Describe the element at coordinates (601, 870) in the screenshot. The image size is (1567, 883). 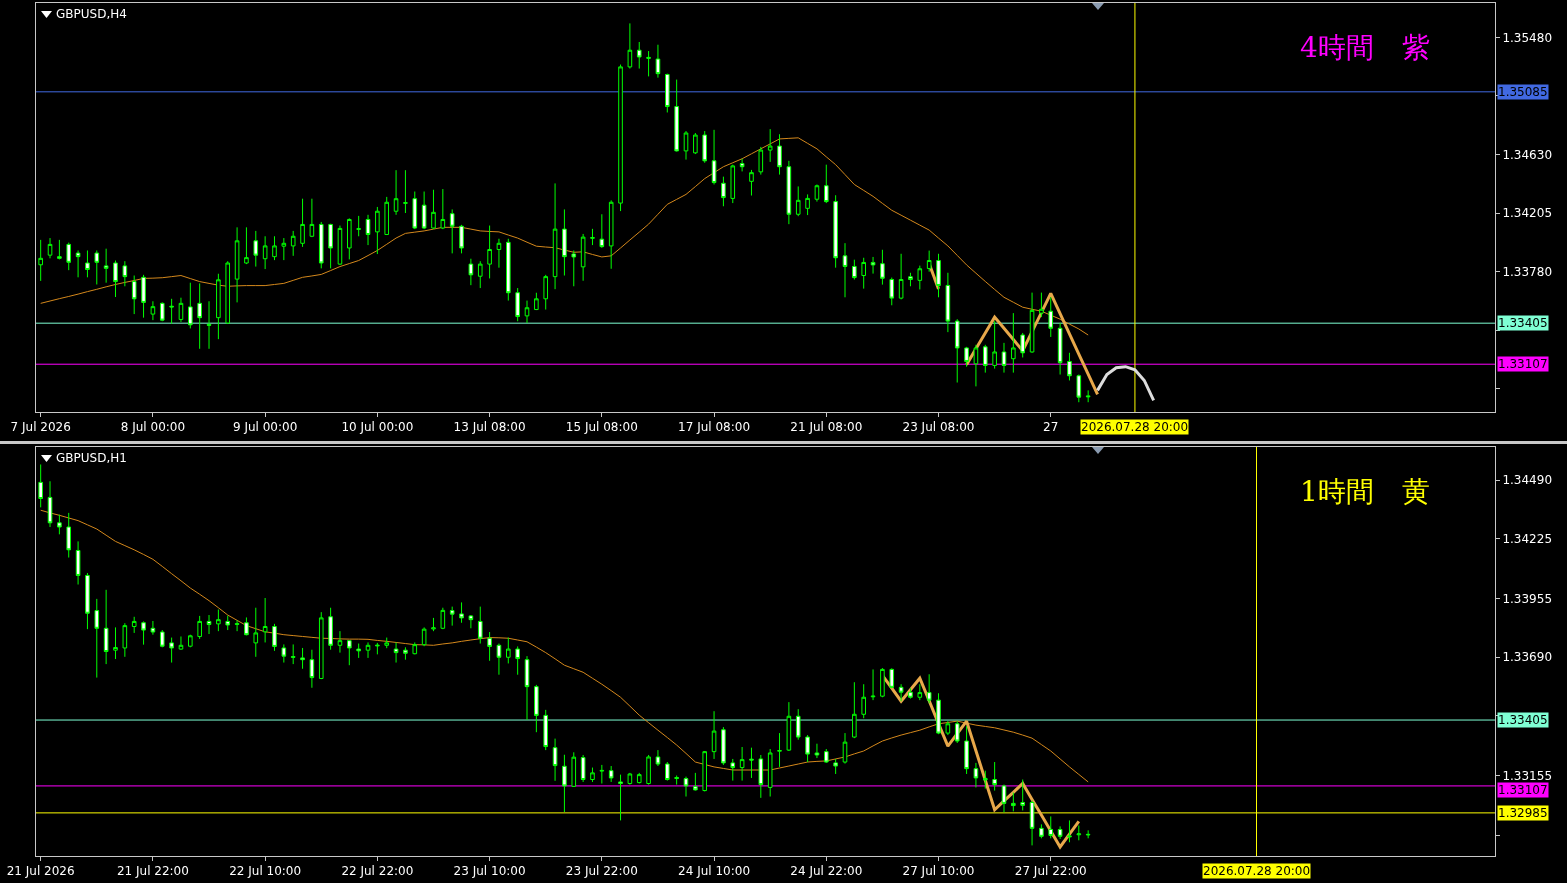
I see `x-tick-label: 23 Jul 22:00` at that location.